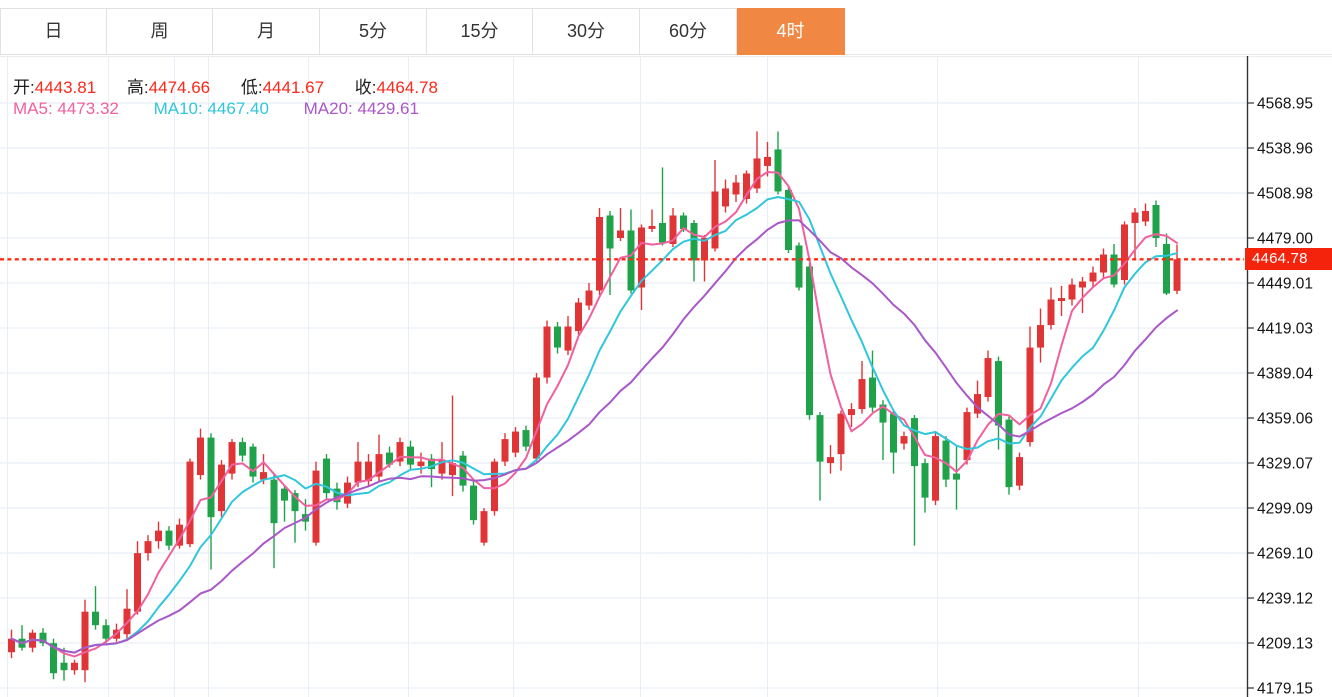 The image size is (1332, 697). I want to click on y-axis-tick-label: 4359.06, so click(1285, 419).